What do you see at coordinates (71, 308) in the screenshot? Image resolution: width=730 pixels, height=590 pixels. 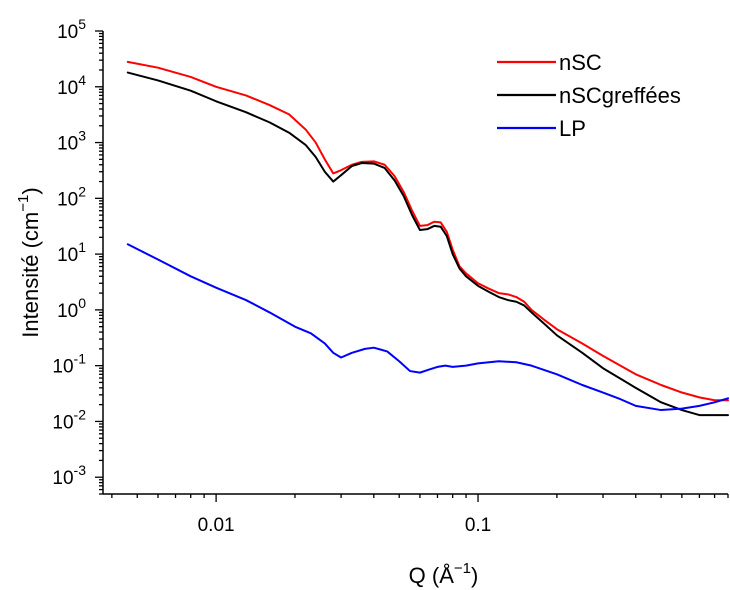 I see `y-tick-label: 10⁰` at bounding box center [71, 308].